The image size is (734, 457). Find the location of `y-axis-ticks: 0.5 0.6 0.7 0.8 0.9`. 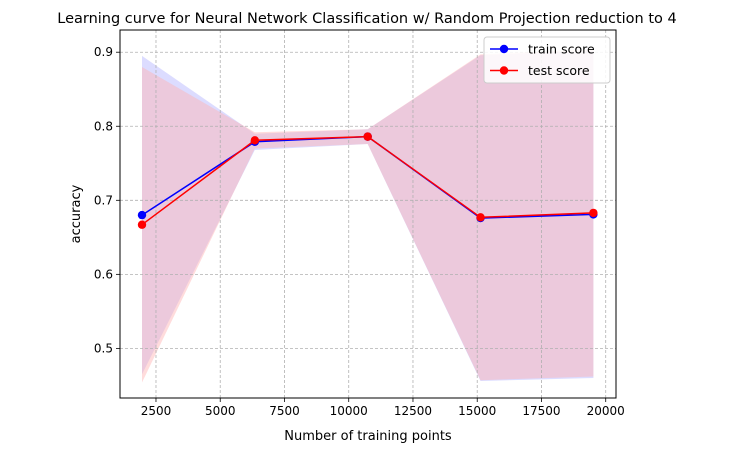

y-axis-ticks: 0.5 0.6 0.7 0.8 0.9 is located at coordinates (107, 200).